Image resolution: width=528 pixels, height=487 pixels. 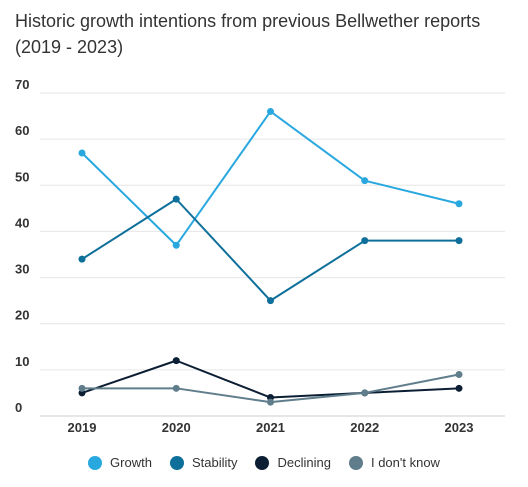 I want to click on legend-item-growth: Growth, so click(x=120, y=462).